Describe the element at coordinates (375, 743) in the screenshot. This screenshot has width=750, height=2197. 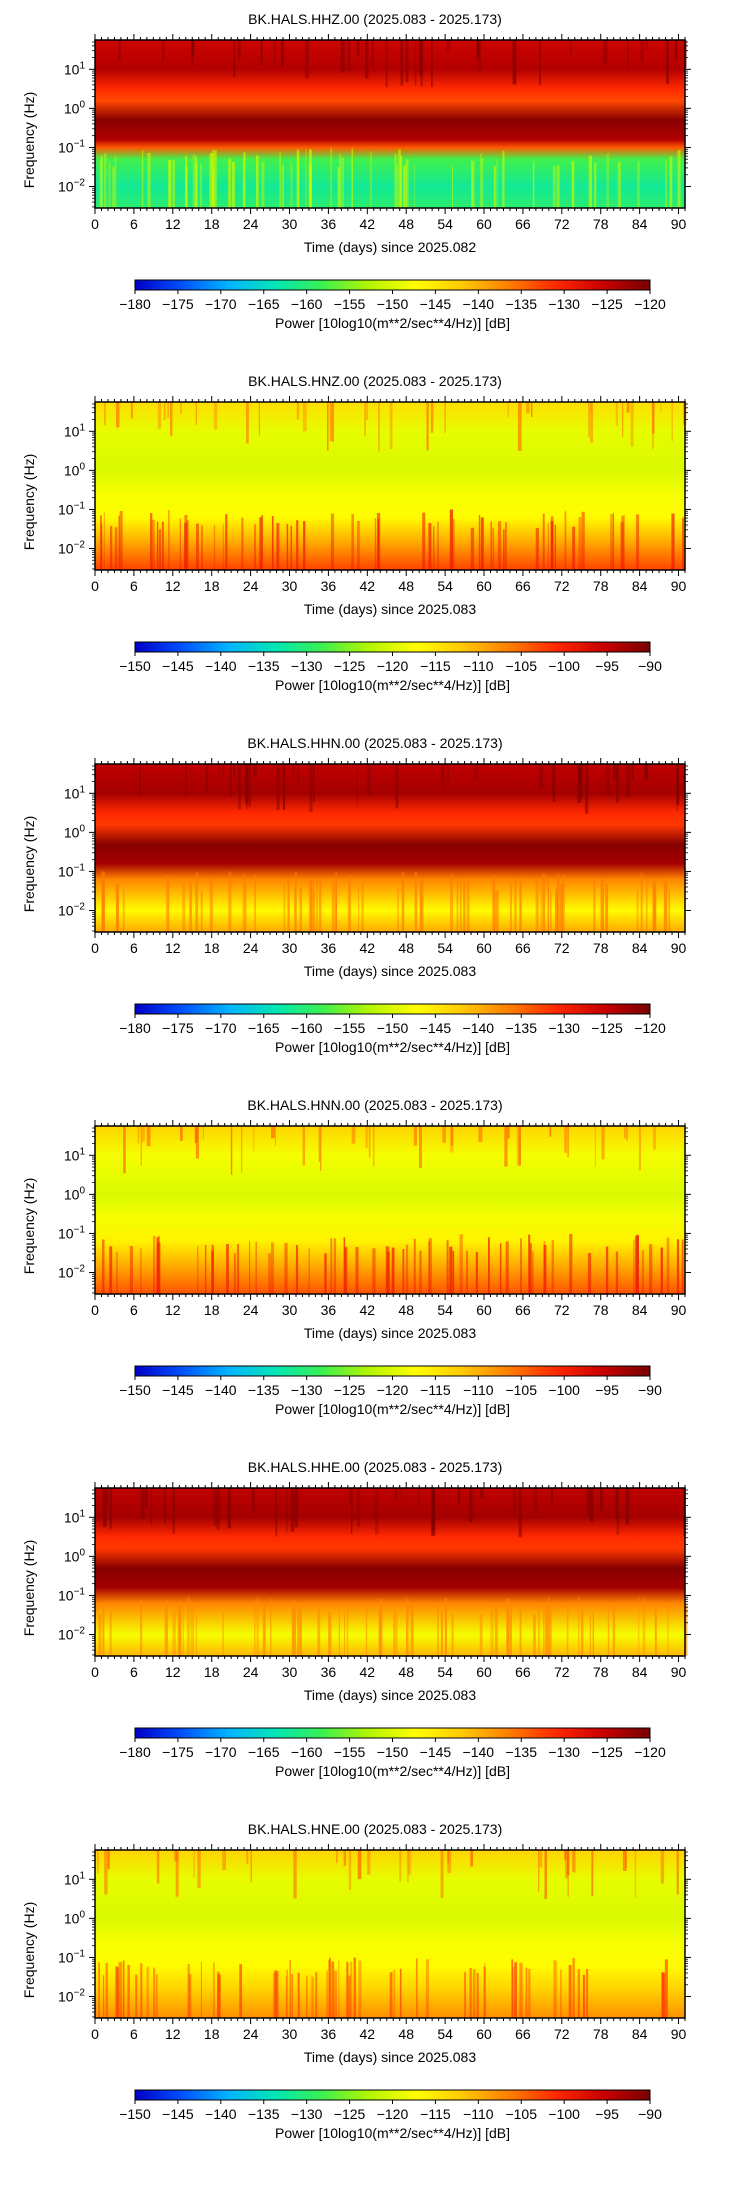
I see `chart-title: BK.HALS.HHN.00 (2025.083 - 2025.173)` at that location.